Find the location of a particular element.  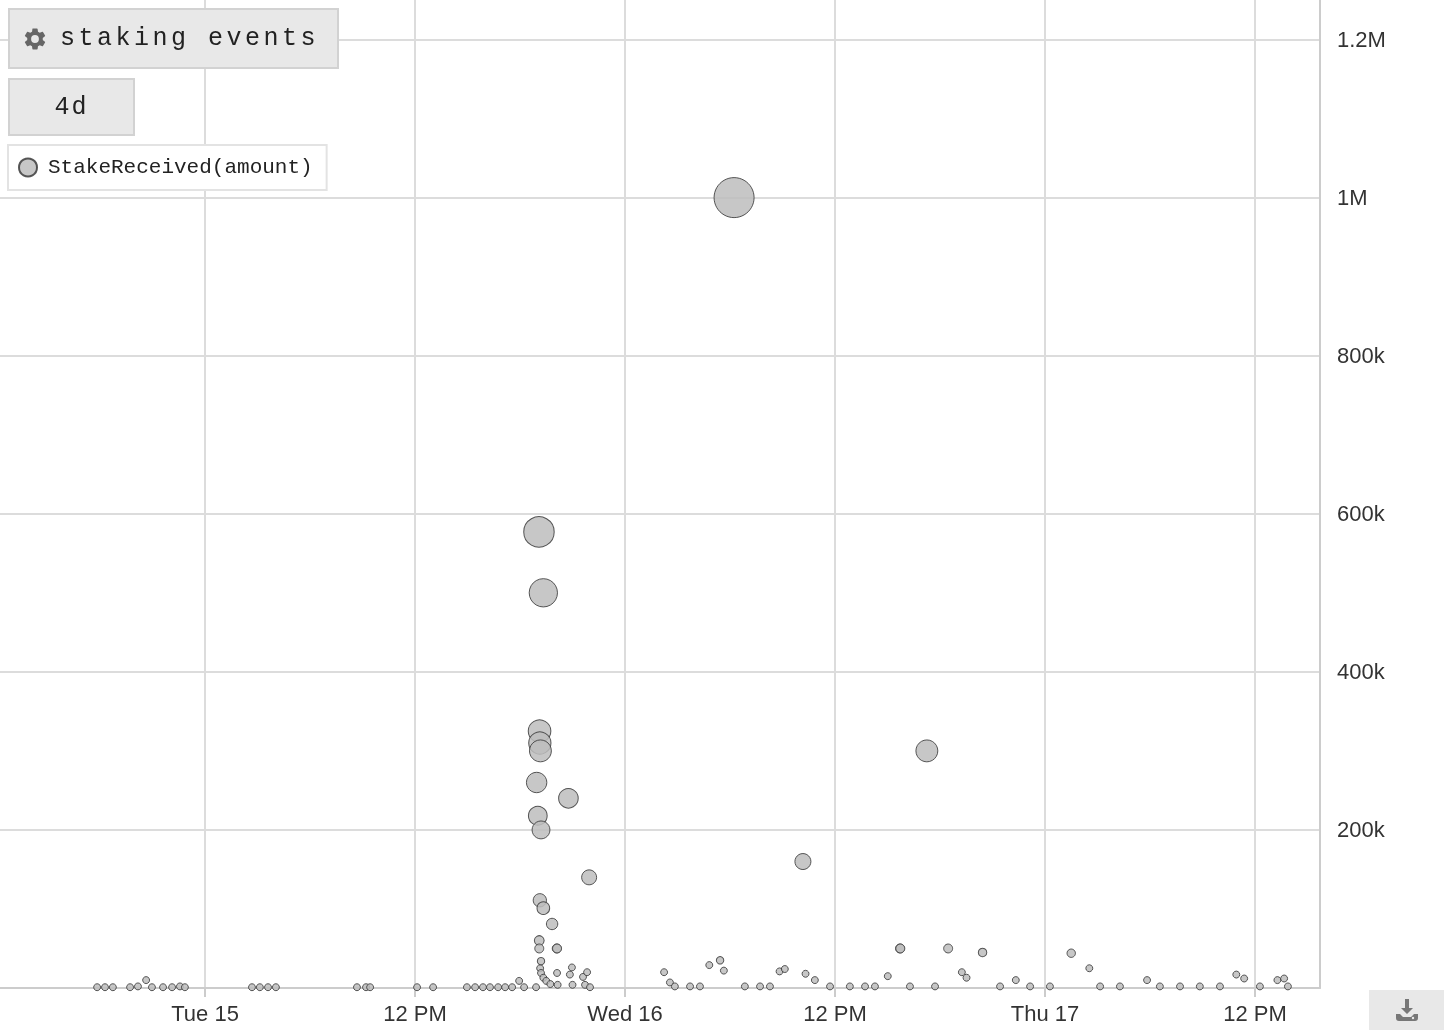

legend-label: StakeReceived(amount) is located at coordinates (180, 167).